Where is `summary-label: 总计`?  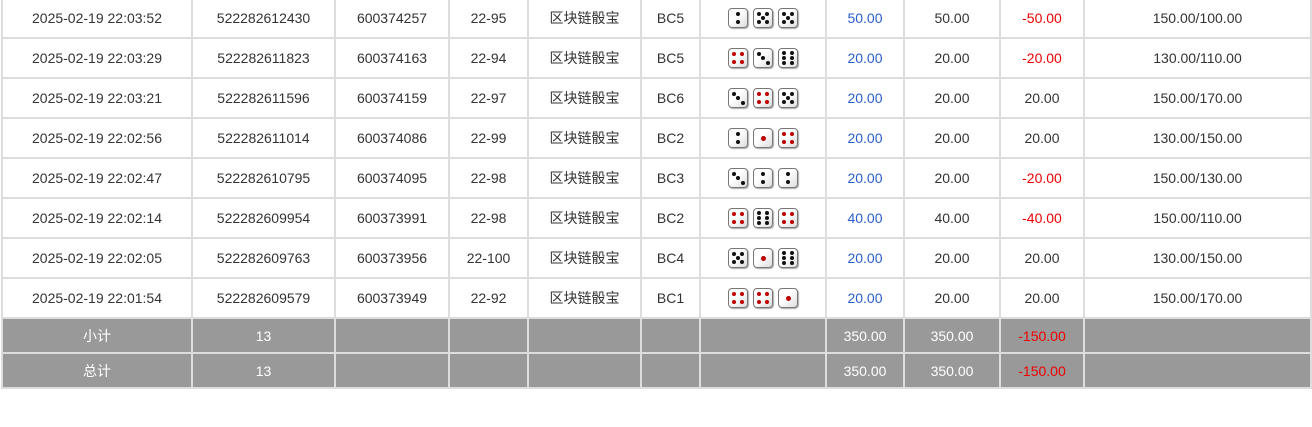 summary-label: 总计 is located at coordinates (97, 370).